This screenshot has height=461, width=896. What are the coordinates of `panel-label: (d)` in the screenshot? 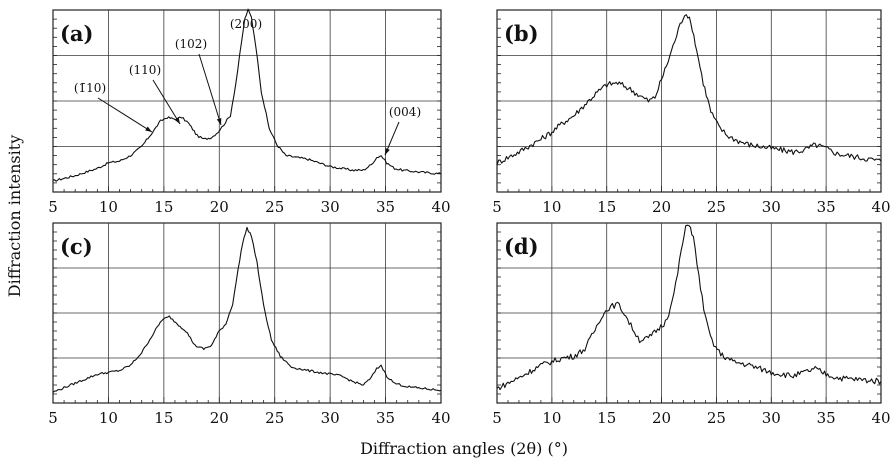 It's located at (521, 246).